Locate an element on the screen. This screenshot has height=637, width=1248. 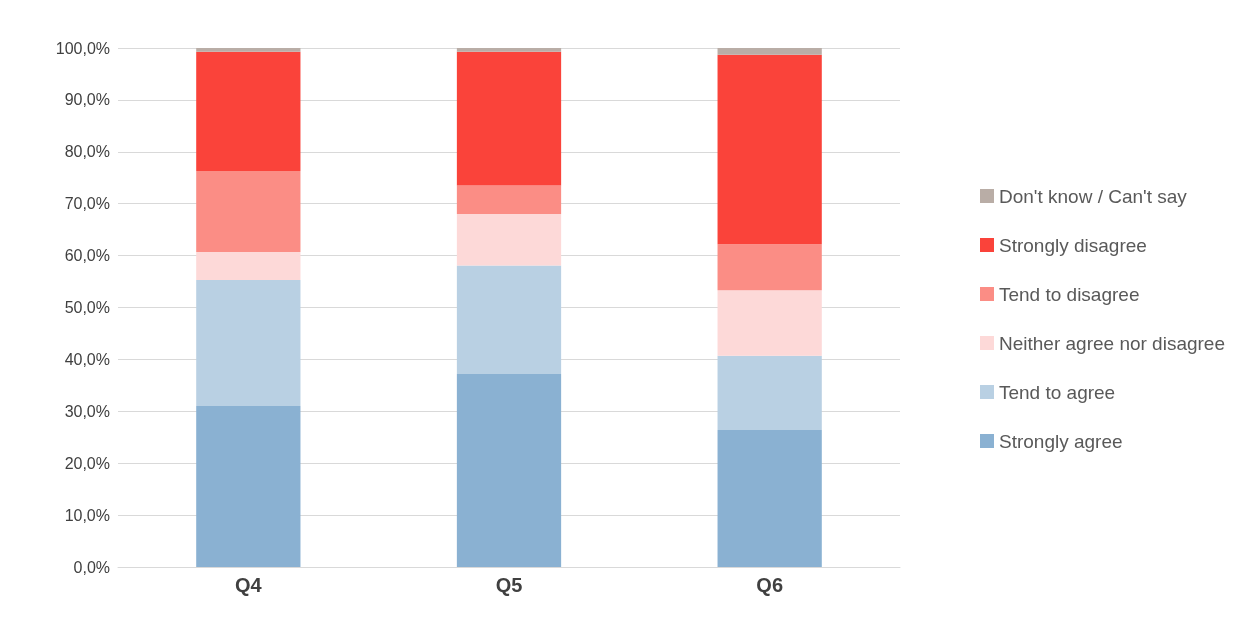
y-tick-label: 80,0% is located at coordinates (87, 152).